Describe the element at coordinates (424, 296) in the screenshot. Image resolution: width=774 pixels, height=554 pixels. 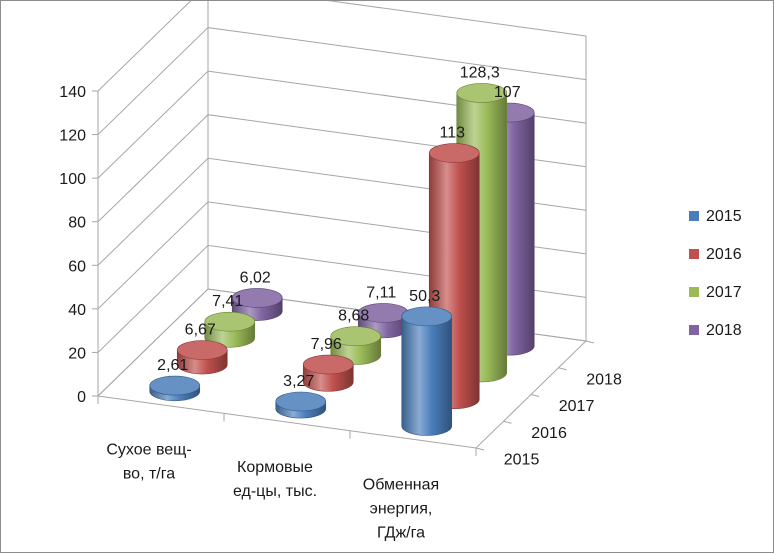
I see `data-label: 50,3` at that location.